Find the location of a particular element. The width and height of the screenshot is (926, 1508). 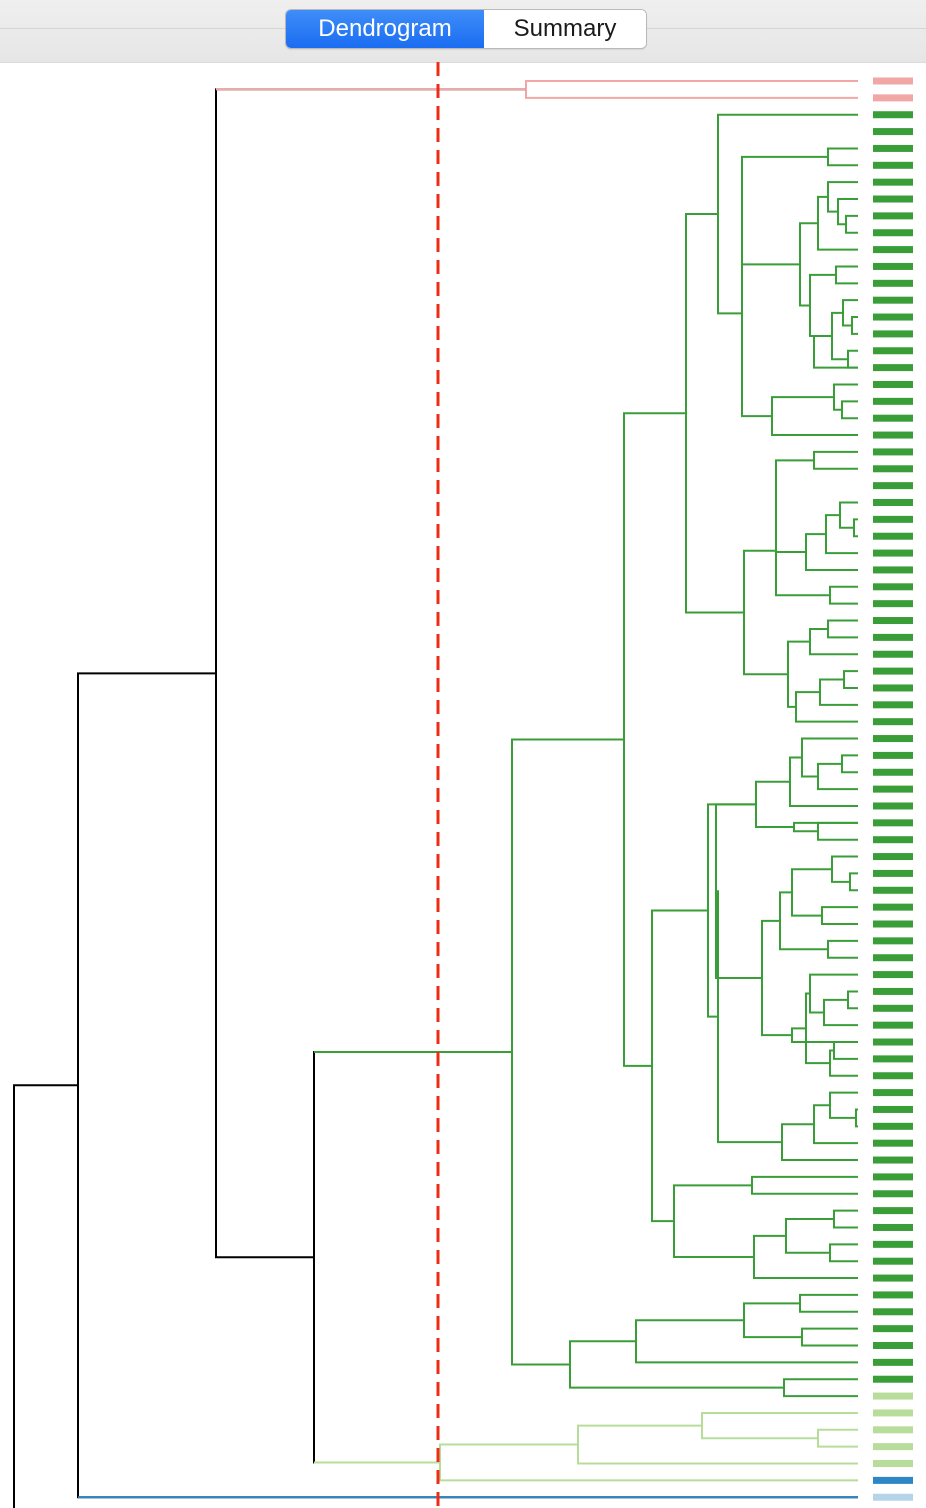

leaf-color-bars is located at coordinates (893, 789).